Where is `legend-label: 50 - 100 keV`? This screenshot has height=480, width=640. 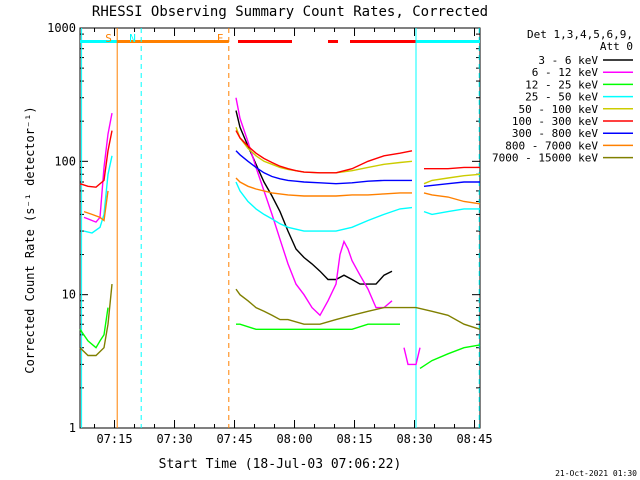 legend-label: 50 - 100 keV is located at coordinates (559, 109).